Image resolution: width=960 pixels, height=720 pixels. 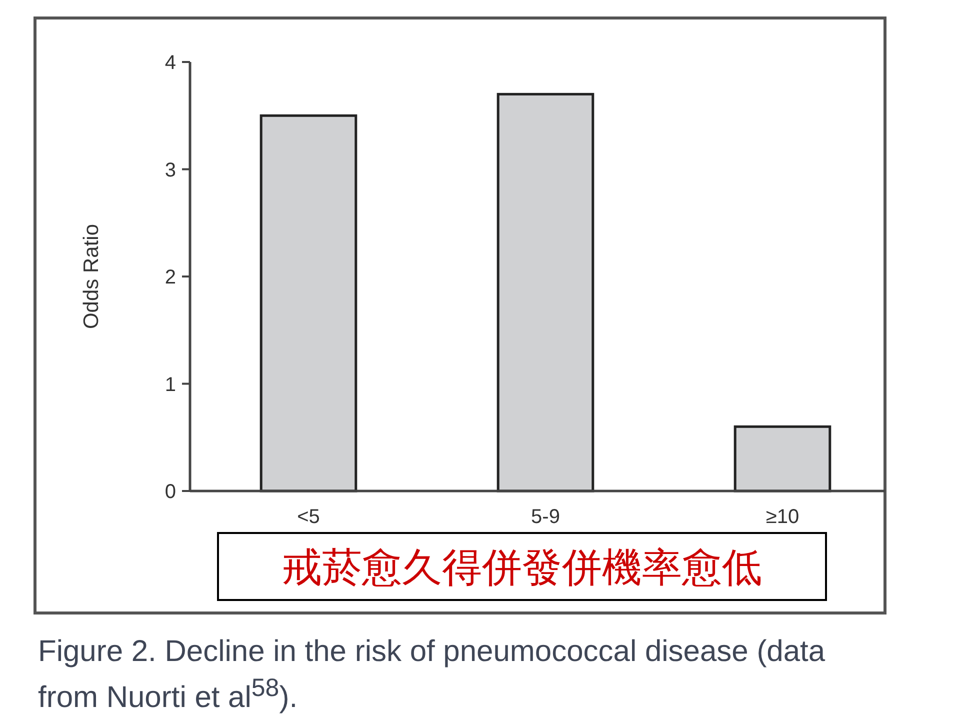 I want to click on caption: Figure 2. Decline in the risk of pneumococcal disease (data from Nuorti et al$^{58}$)., so click(x=432, y=675).